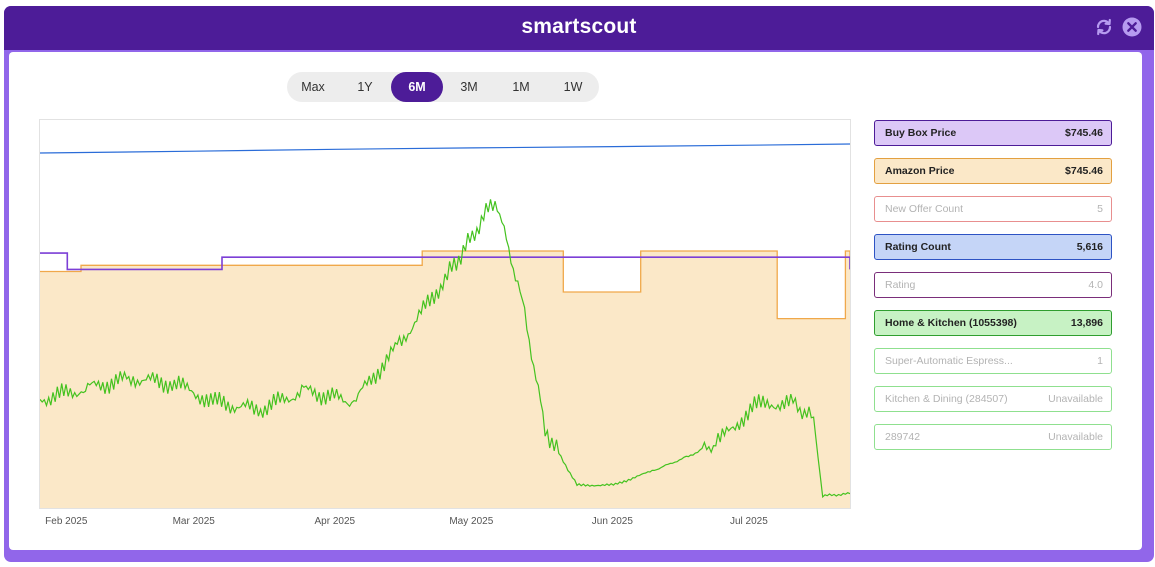 The width and height of the screenshot is (1155, 567). I want to click on legend-value: 5,616, so click(1089, 247).